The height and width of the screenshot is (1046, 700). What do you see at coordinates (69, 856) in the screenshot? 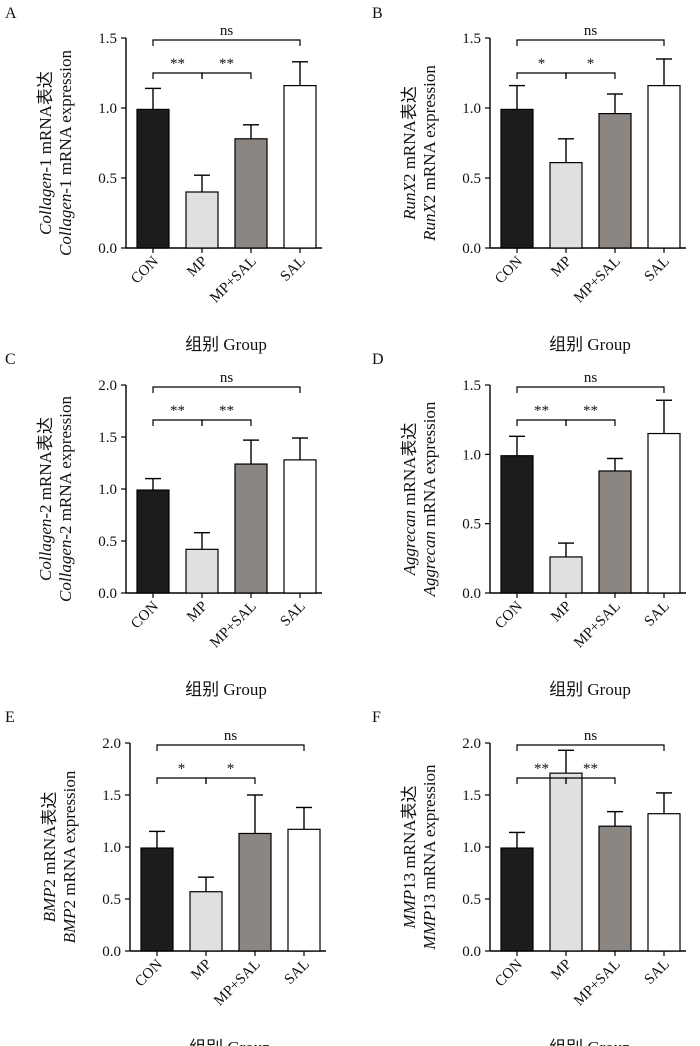
I see `y-axis-title-en: BMP2 mRNA expression` at bounding box center [69, 856].